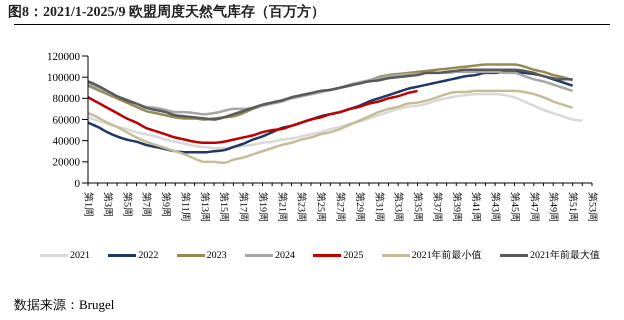 This screenshot has height=320, width=624. Describe the element at coordinates (360, 207) in the screenshot. I see `x-tick-label: 第29周` at that location.